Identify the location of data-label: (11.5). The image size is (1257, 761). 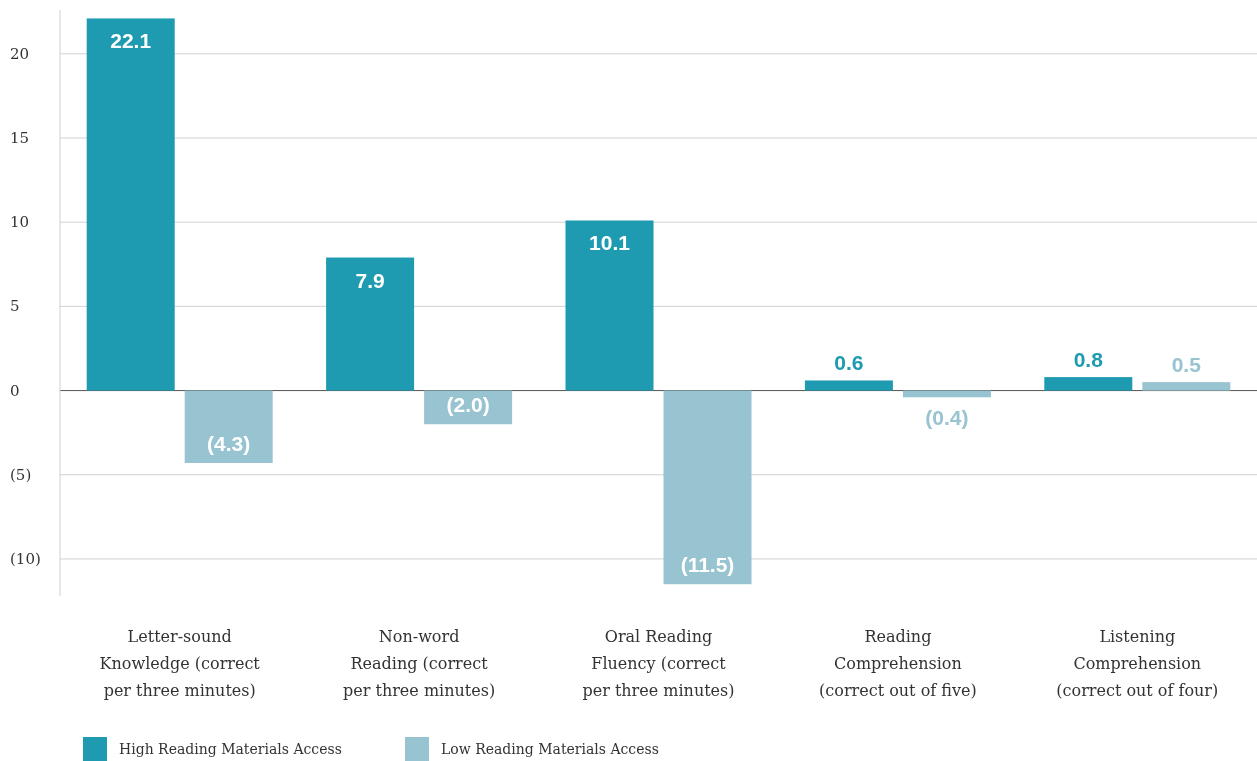
(707, 565).